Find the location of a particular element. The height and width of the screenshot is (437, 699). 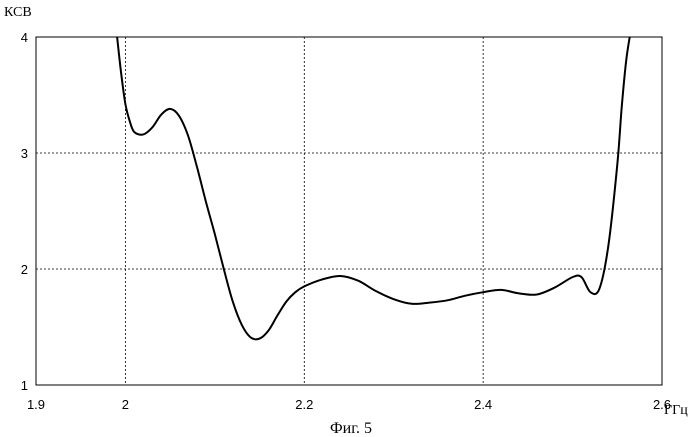

y-axis-label: КСВ is located at coordinates (18, 12).